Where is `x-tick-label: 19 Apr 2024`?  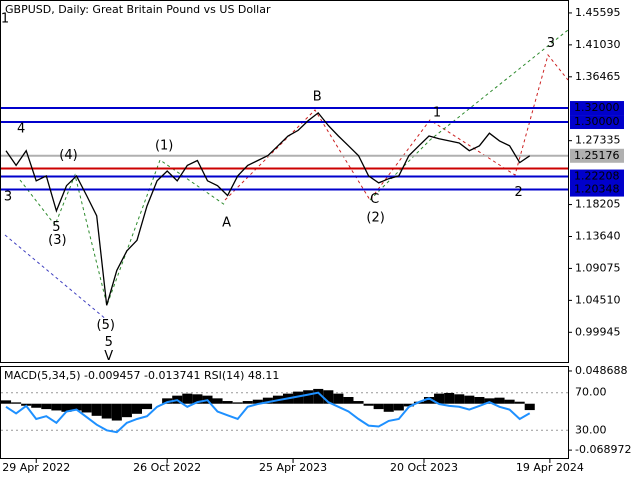
x-tick-label: 19 Apr 2024 is located at coordinates (550, 467).